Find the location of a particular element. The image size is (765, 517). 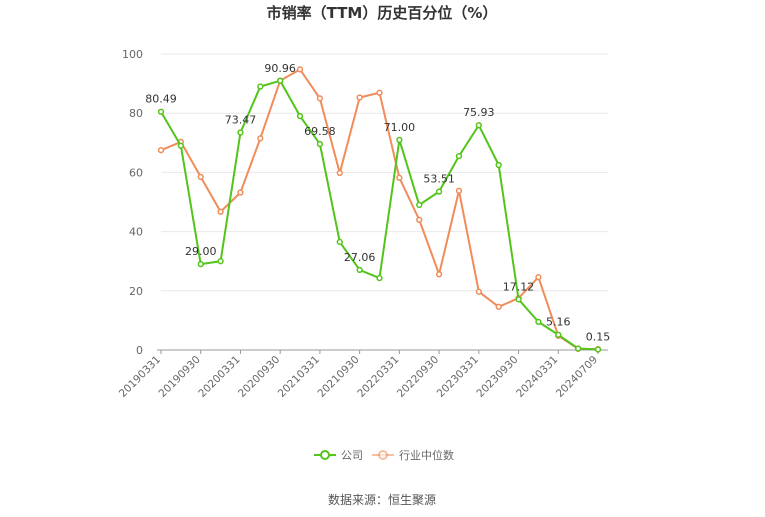

data-label: 17.12 is located at coordinates (519, 286).